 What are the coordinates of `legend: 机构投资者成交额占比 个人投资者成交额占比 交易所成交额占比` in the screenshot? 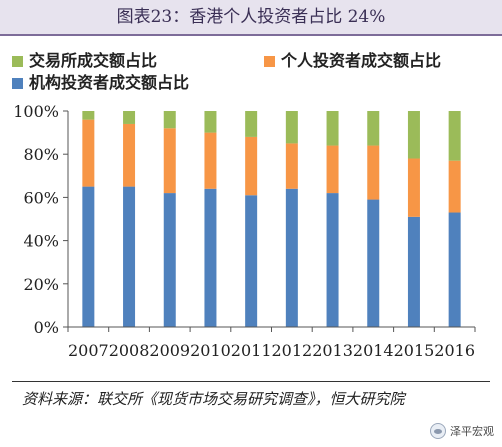 It's located at (226, 71).